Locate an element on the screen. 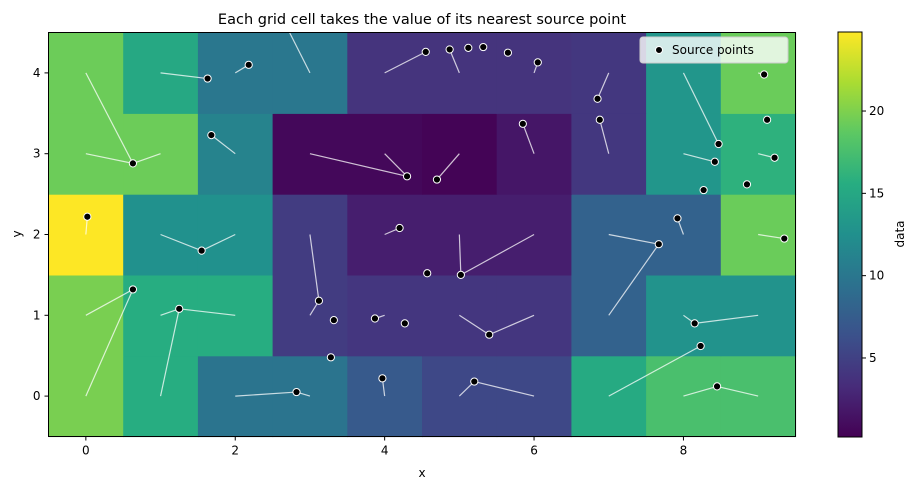 This screenshot has width=917, height=494. legend-label: Source points is located at coordinates (713, 50).